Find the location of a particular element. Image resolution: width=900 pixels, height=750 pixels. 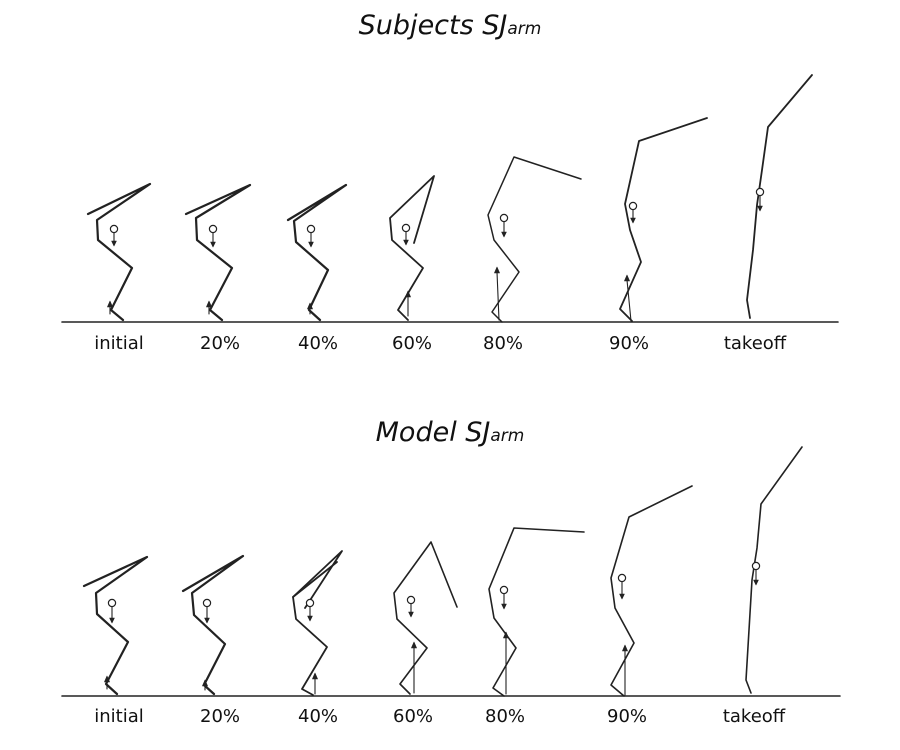

phase-label-top-80: 80% is located at coordinates (503, 343).